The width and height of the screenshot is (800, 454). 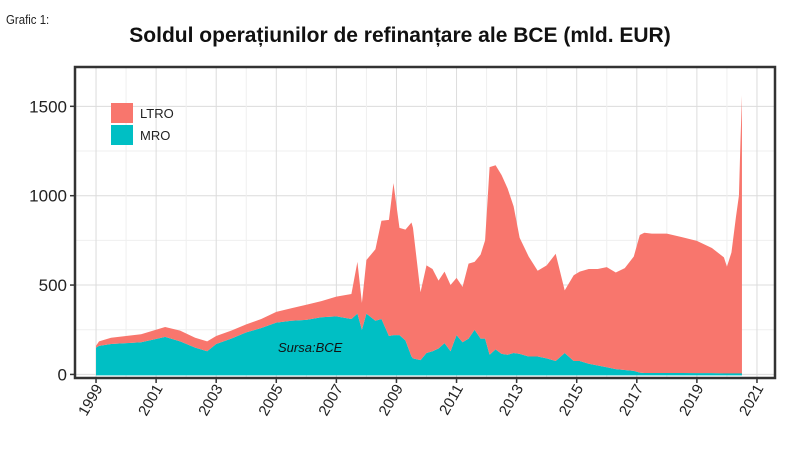 I want to click on source-annotation: Sursa:BCE, so click(x=310, y=347).